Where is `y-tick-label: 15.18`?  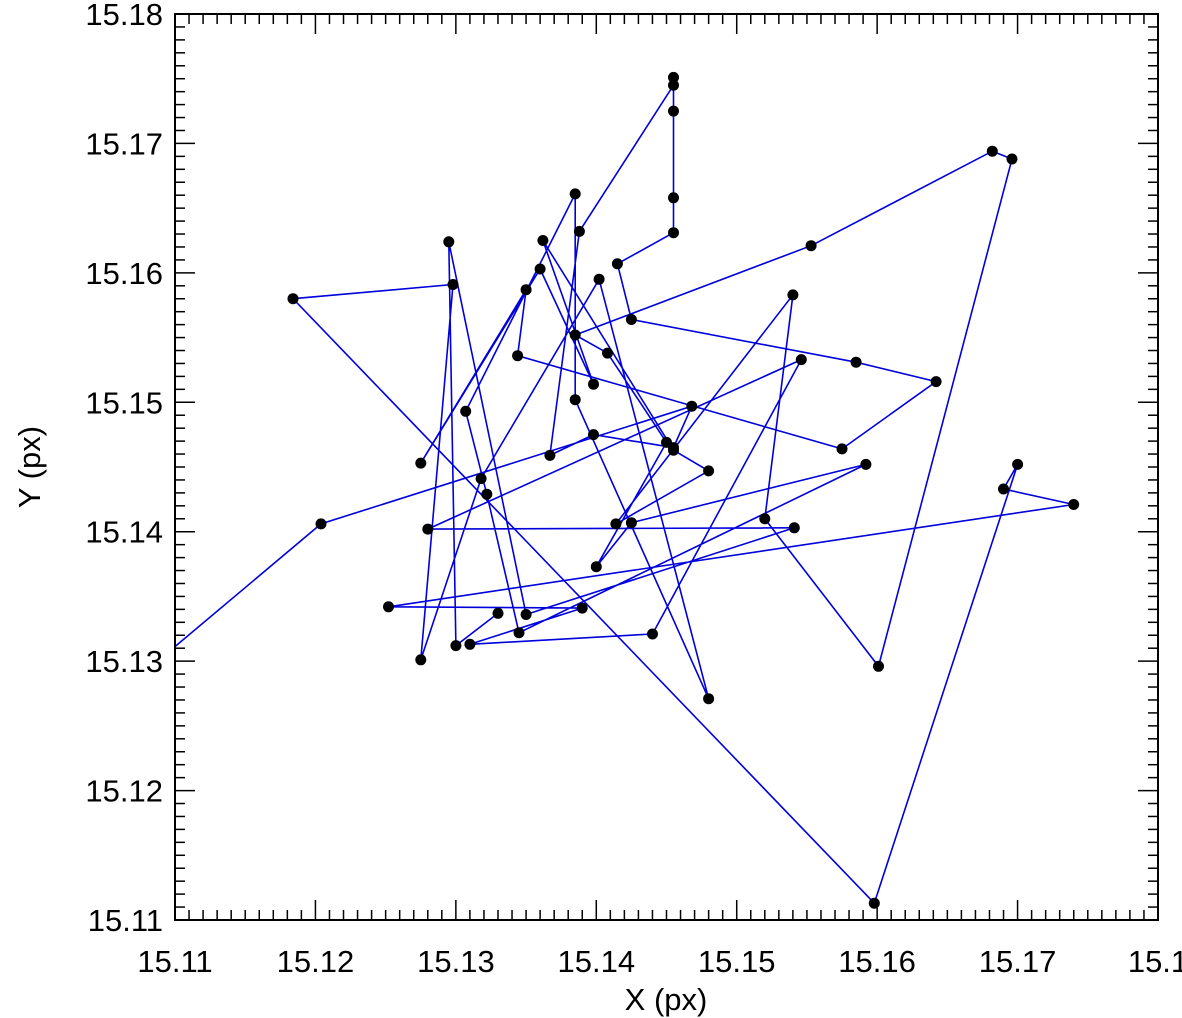 y-tick-label: 15.18 is located at coordinates (124, 16).